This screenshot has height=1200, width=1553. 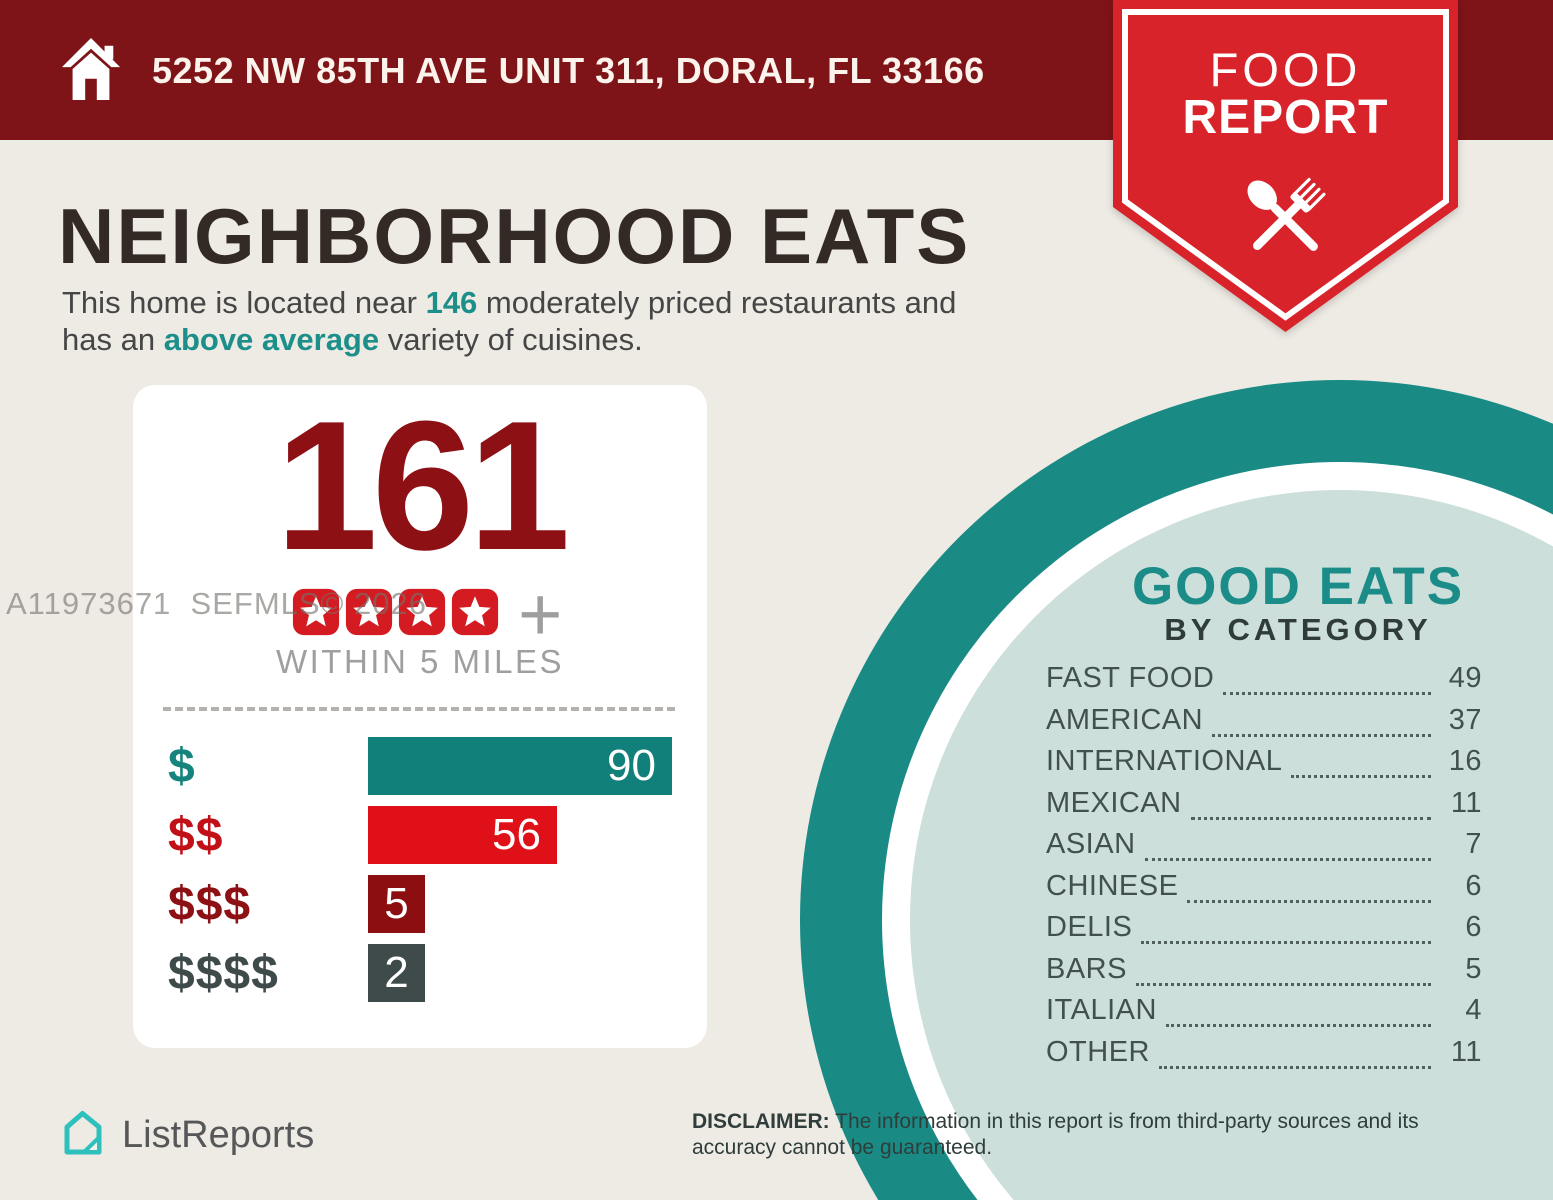 What do you see at coordinates (511, 339) in the screenshot?
I see `intro-text: variety of cuisines.` at bounding box center [511, 339].